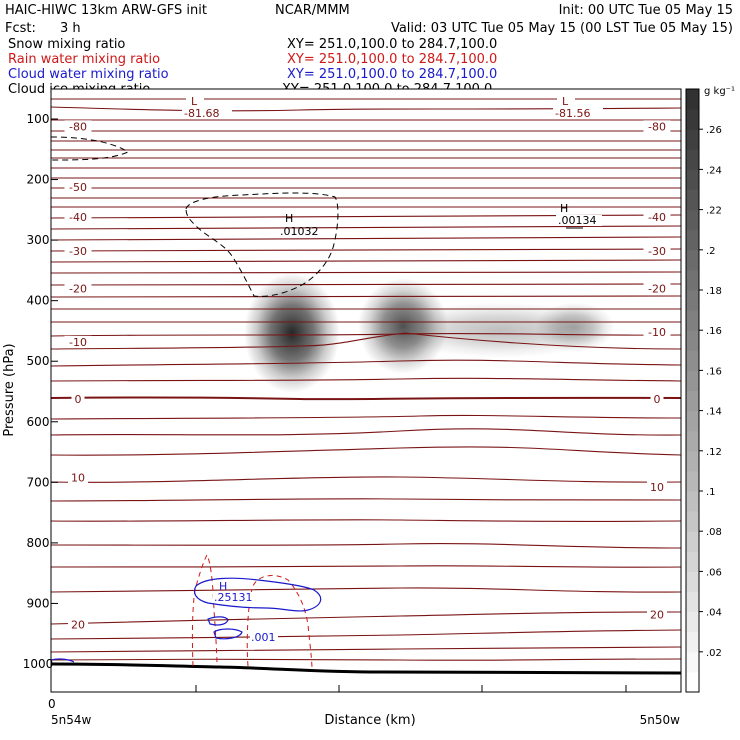  What do you see at coordinates (71, 720) in the screenshot?
I see `x-start-label: 5n54w` at bounding box center [71, 720].